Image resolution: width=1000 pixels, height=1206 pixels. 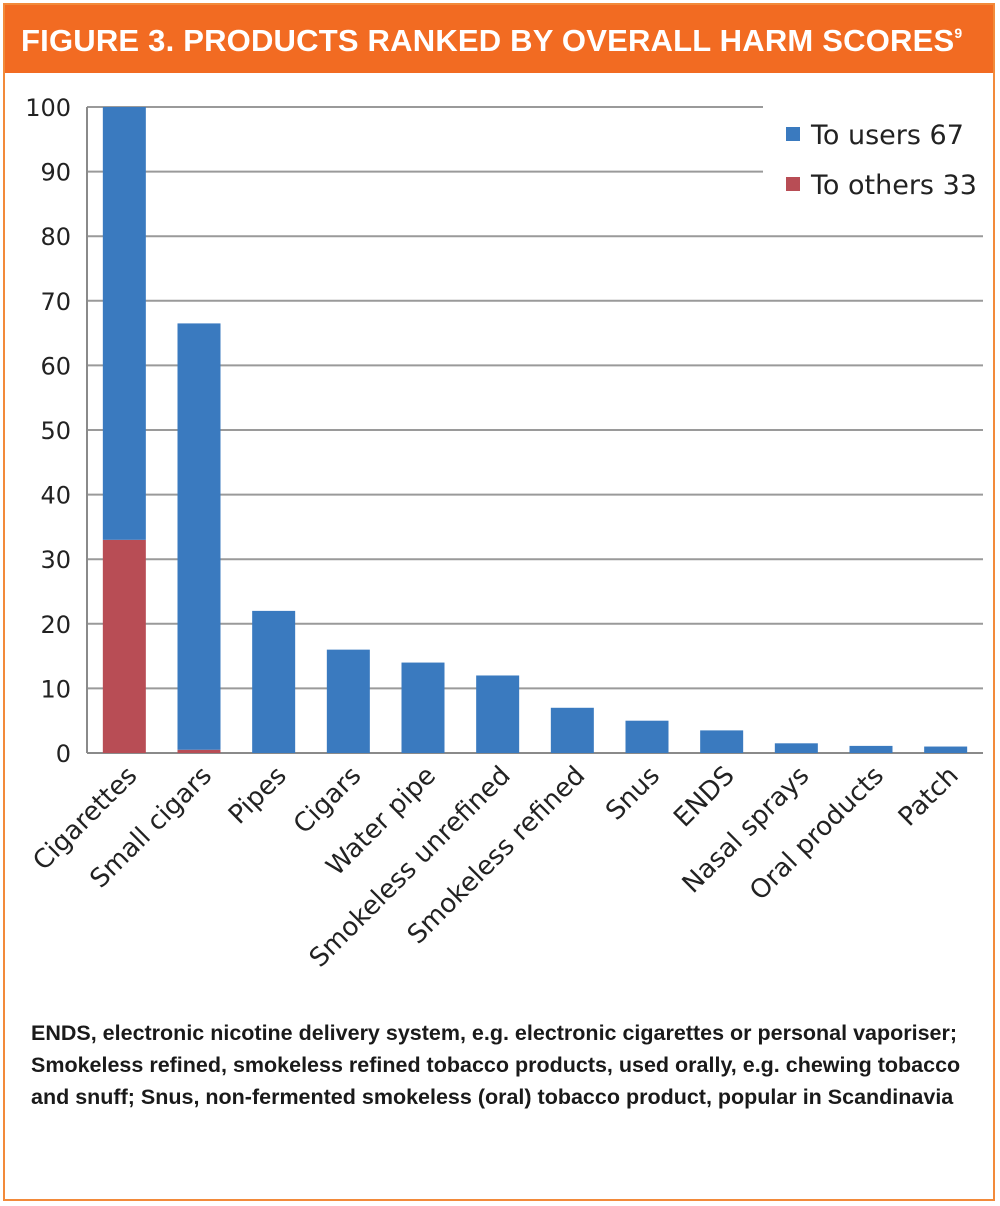 What do you see at coordinates (55, 237) in the screenshot?
I see `y-tick-label-80: 80` at bounding box center [55, 237].